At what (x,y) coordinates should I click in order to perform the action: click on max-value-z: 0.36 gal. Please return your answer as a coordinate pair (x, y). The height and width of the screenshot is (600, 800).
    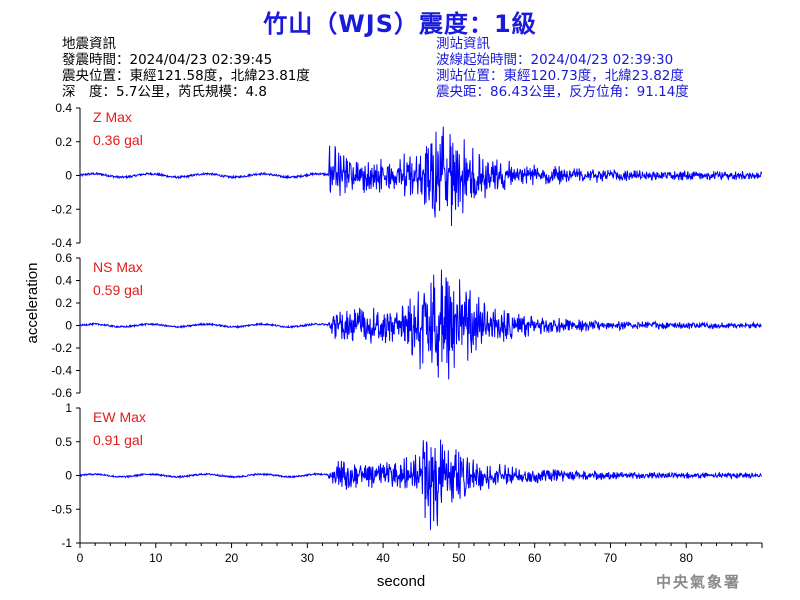
    Looking at the image, I should click on (118, 140).